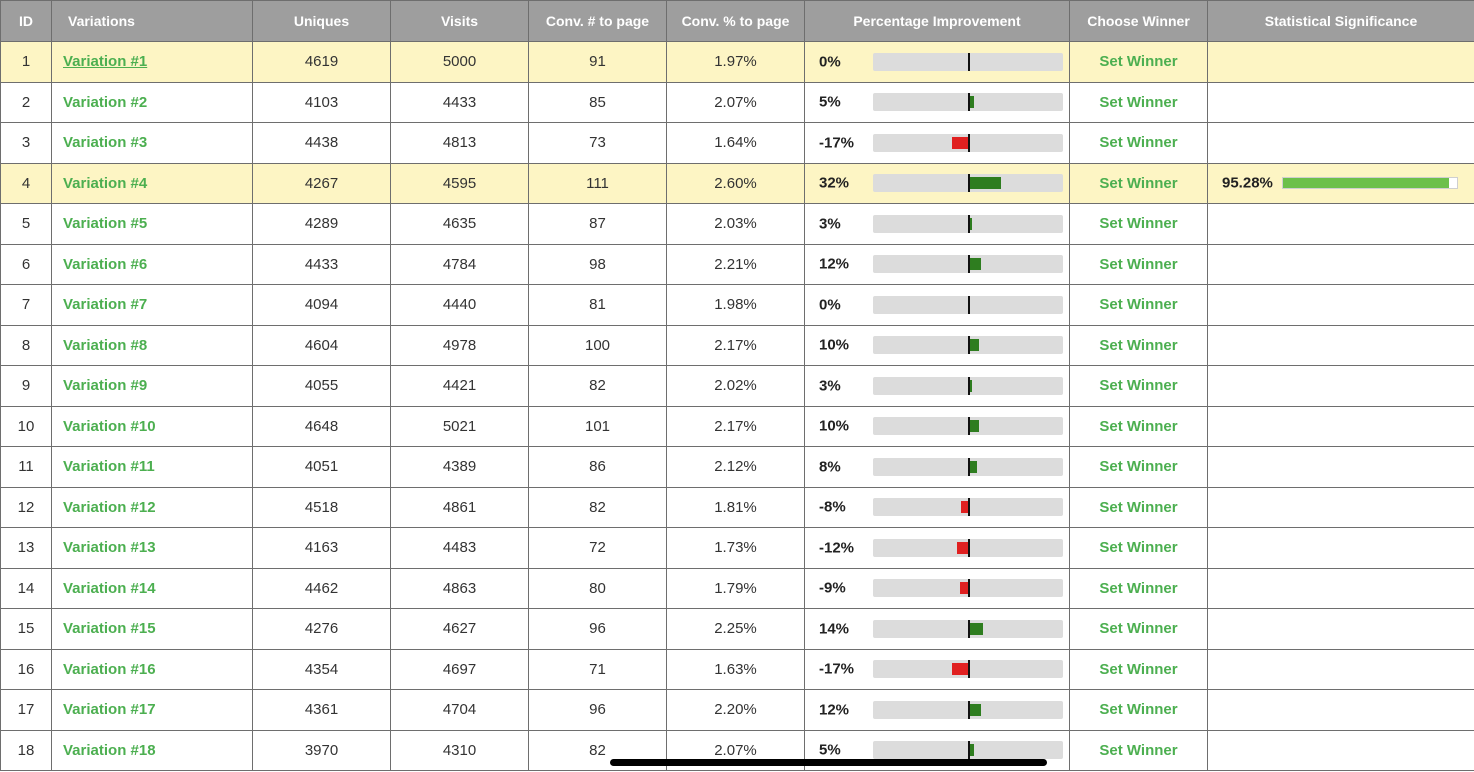 This screenshot has width=1474, height=772. What do you see at coordinates (937, 264) in the screenshot?
I see `improvement-wrapper: 12%` at bounding box center [937, 264].